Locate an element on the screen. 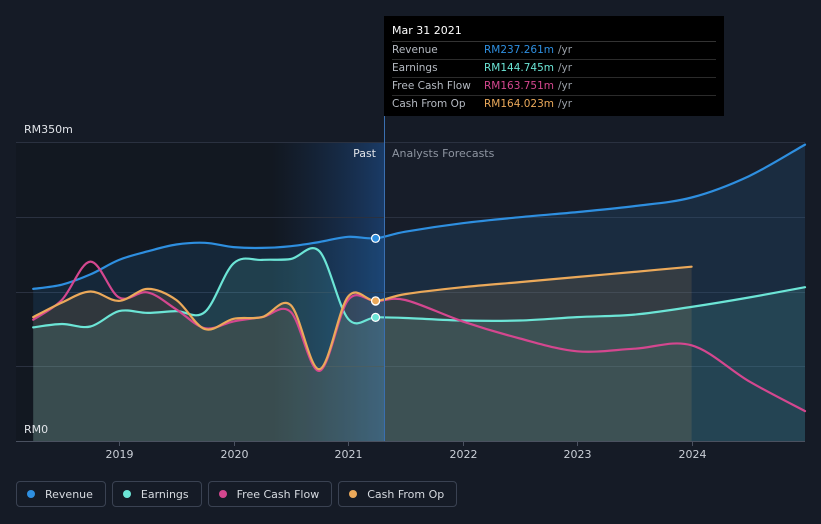 This screenshot has height=524, width=821. x-tick-label-2019: 2019 is located at coordinates (120, 454).